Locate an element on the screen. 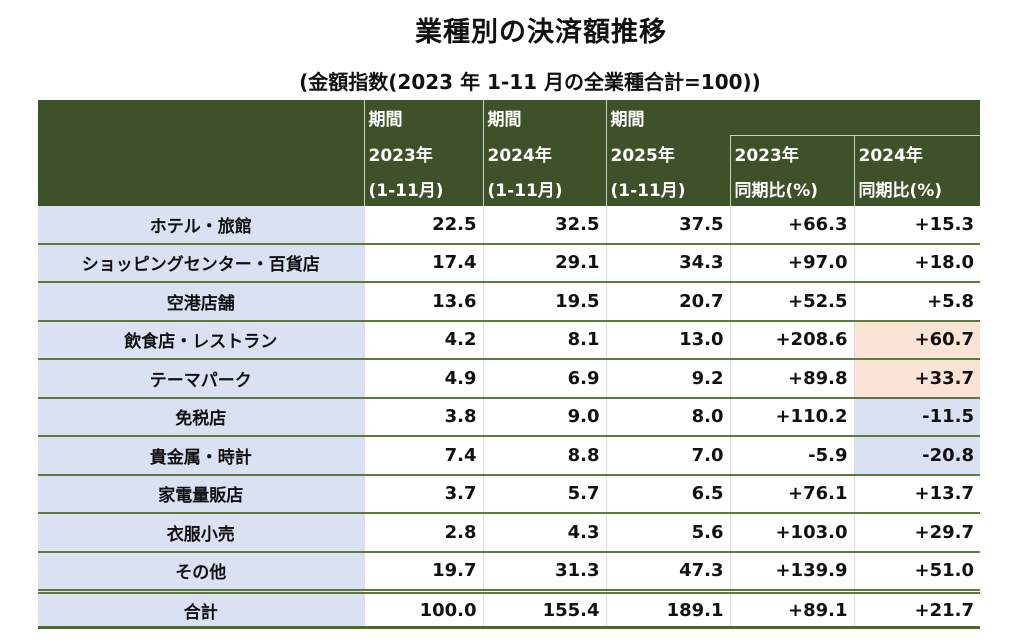  table-row: その他 19.7 31.3 47.3 +139.9 +51.0 is located at coordinates (509, 572).